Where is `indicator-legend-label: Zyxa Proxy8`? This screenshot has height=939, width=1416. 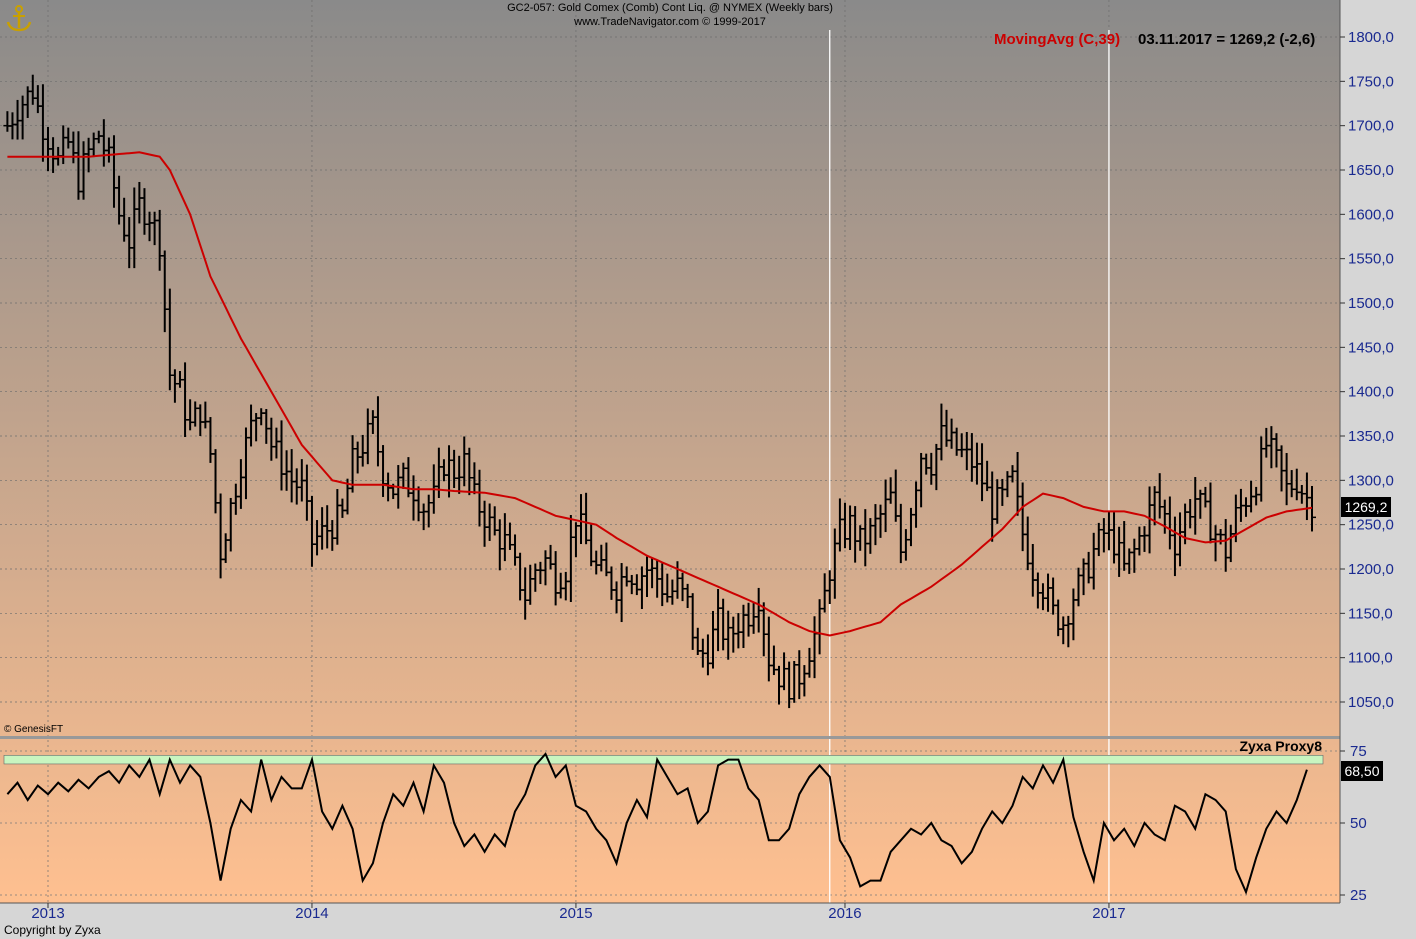
indicator-legend-label: Zyxa Proxy8 is located at coordinates (1281, 746).